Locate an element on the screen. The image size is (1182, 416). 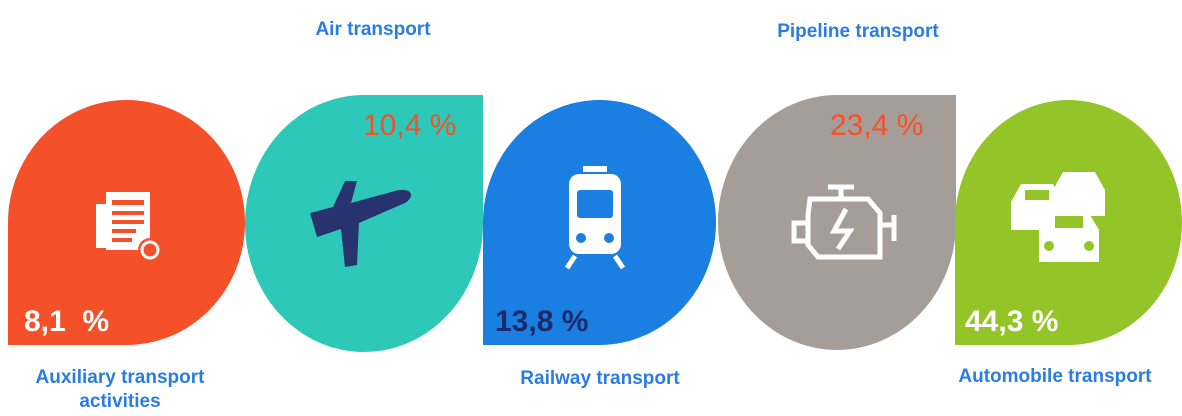
automobile-drop: 44,3 % is located at coordinates (1068, 222).